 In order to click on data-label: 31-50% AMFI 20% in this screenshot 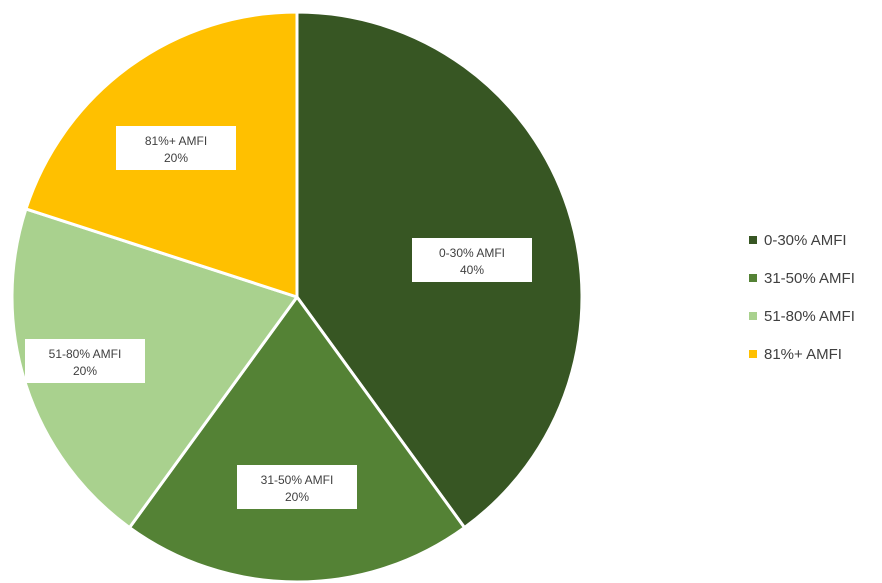, I will do `click(297, 487)`.